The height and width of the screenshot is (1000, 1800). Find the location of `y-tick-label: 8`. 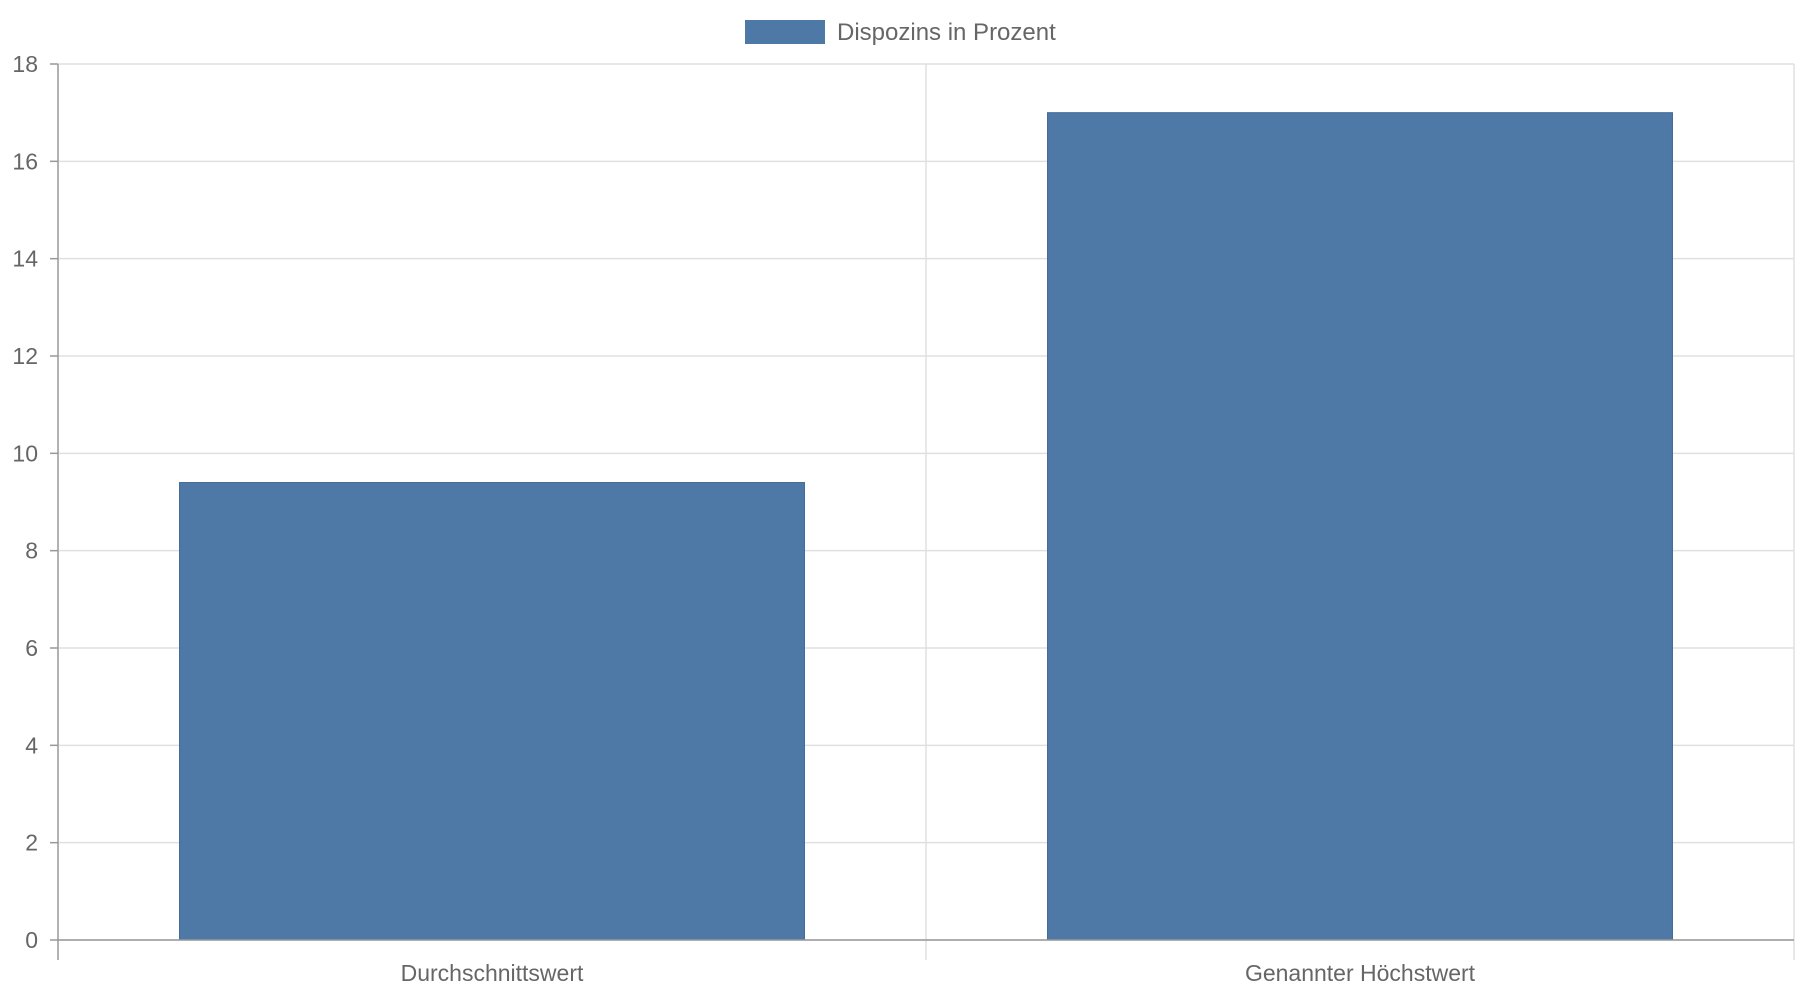

y-tick-label: 8 is located at coordinates (31, 551).